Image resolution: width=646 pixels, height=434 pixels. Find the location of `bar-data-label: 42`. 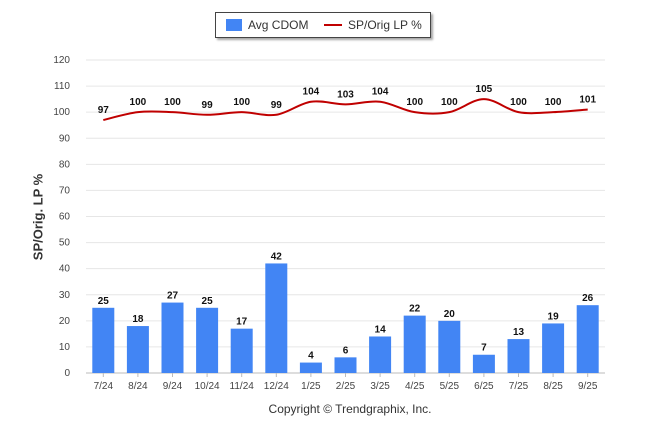

bar-data-label: 42 is located at coordinates (277, 256).